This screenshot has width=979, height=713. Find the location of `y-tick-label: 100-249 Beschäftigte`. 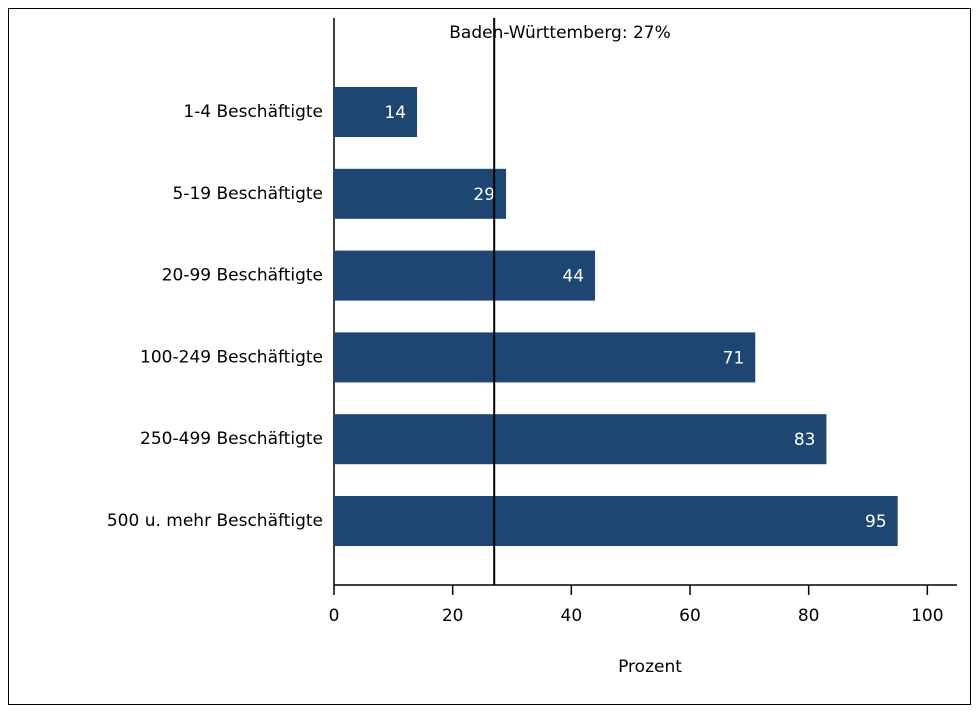

y-tick-label: 100-249 Beschäftigte is located at coordinates (231, 357).